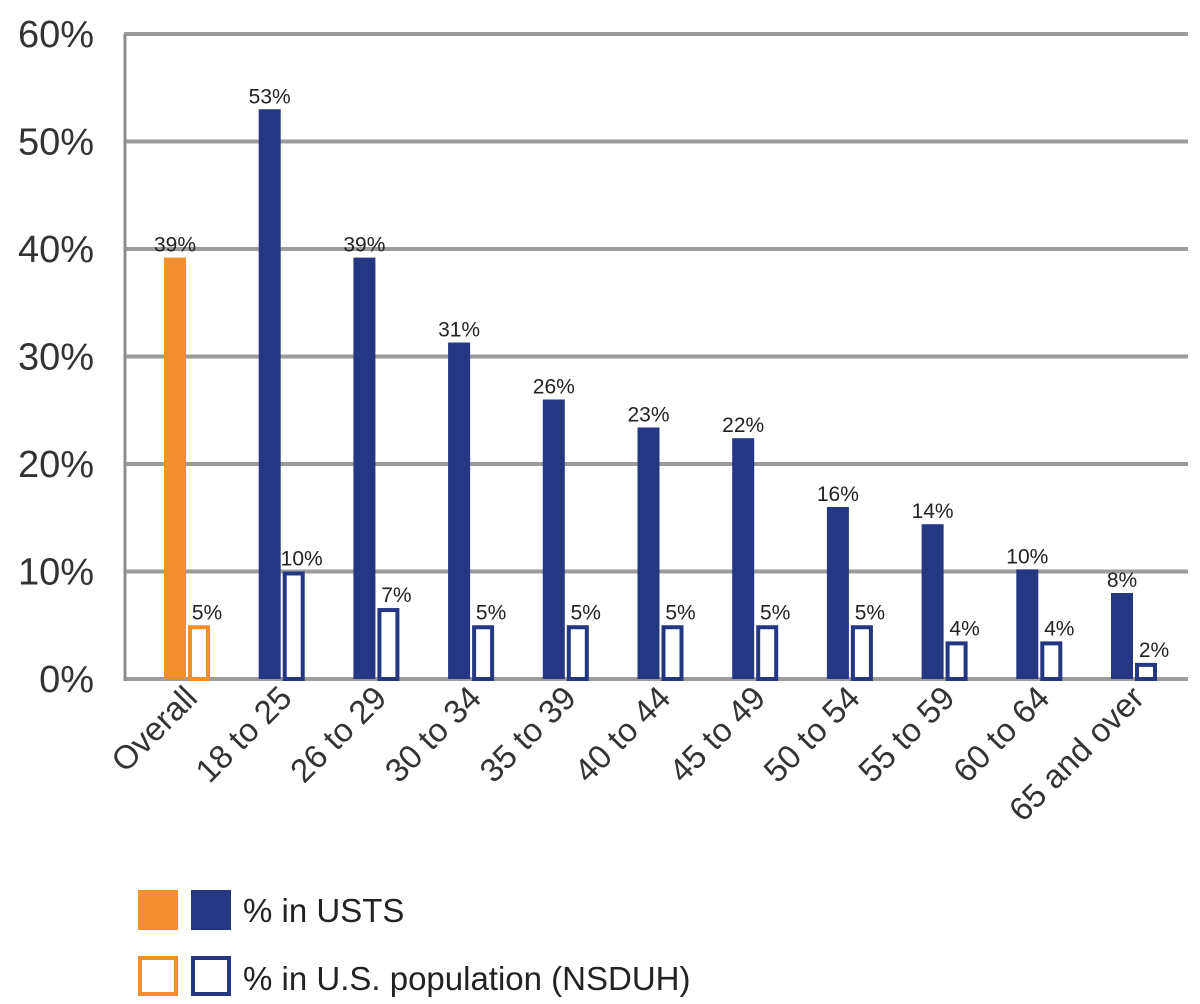  Describe the element at coordinates (1122, 580) in the screenshot. I see `data-label-usts: 8%` at that location.